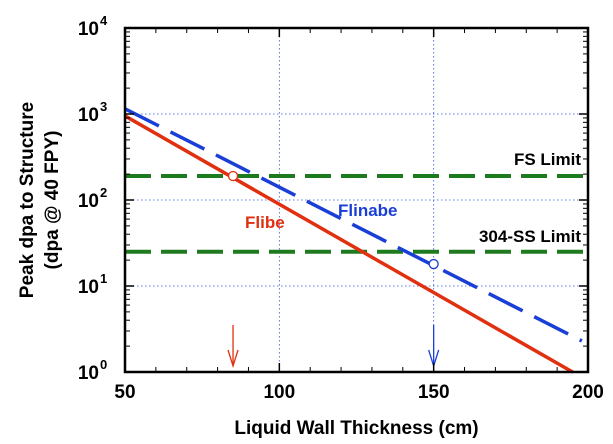 This screenshot has width=613, height=444. Describe the element at coordinates (124, 392) in the screenshot. I see `x-tick-label: 50` at that location.